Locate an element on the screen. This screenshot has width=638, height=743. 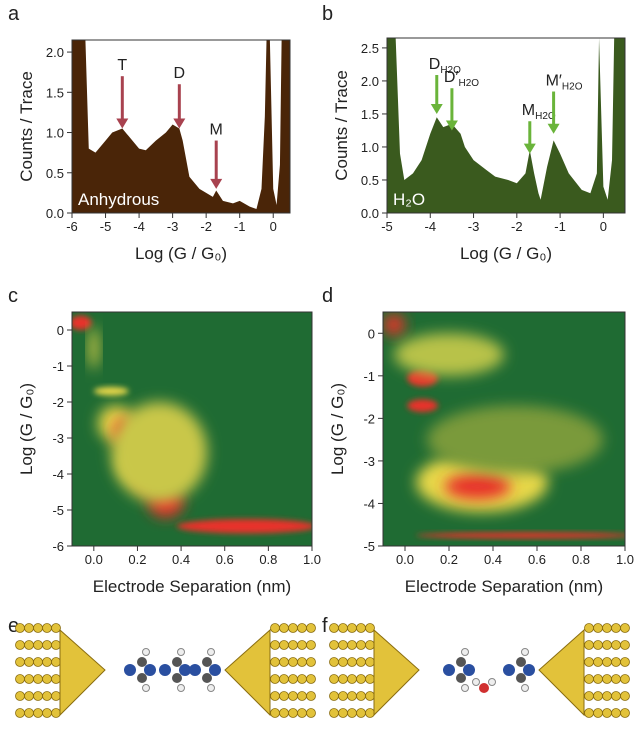
annotation: MH2O is located at coordinates (539, 112).